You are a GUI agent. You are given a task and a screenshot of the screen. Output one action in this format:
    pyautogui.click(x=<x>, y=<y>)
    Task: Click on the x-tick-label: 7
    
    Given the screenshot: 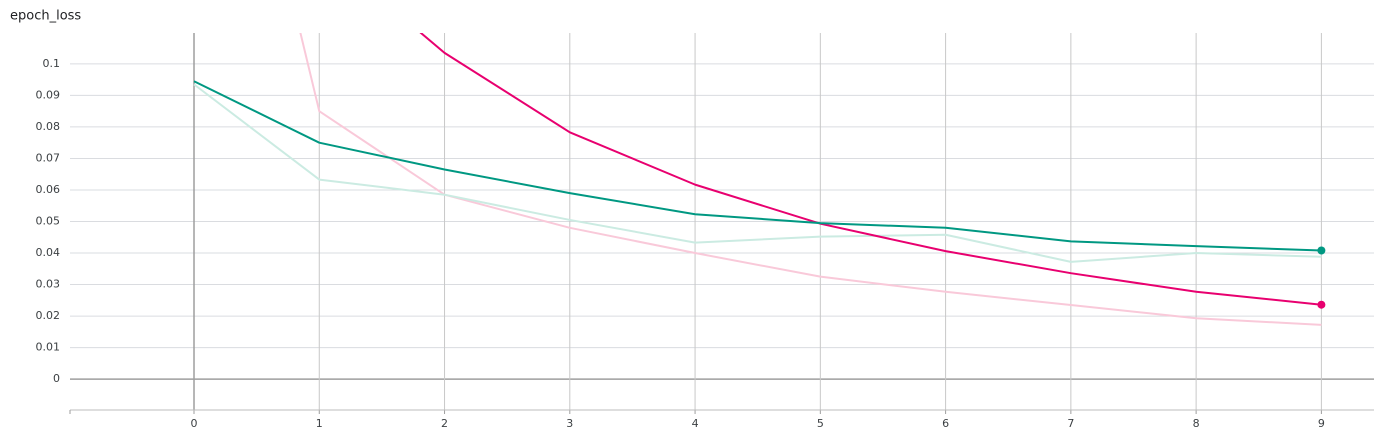 What is the action you would take?
    pyautogui.click(x=1070, y=423)
    